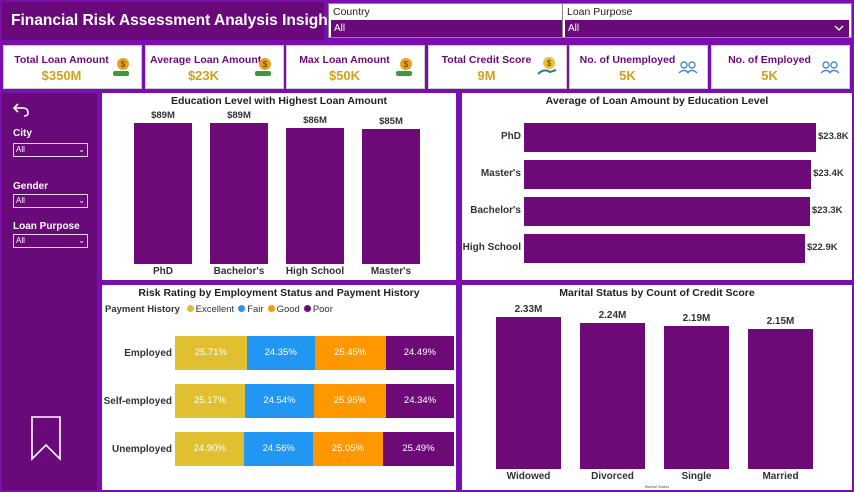  Describe the element at coordinates (827, 210) in the screenshot. I see `data-label: $23.3K` at that location.